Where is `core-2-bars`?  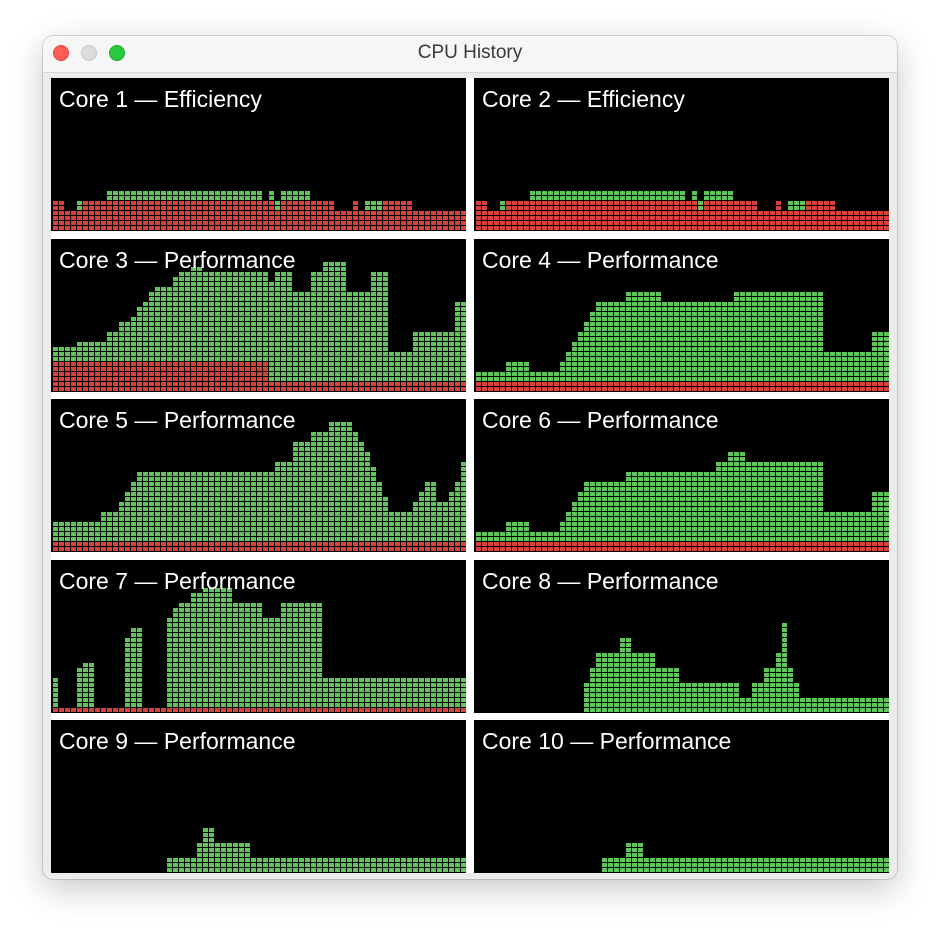 core-2-bars is located at coordinates (682, 210).